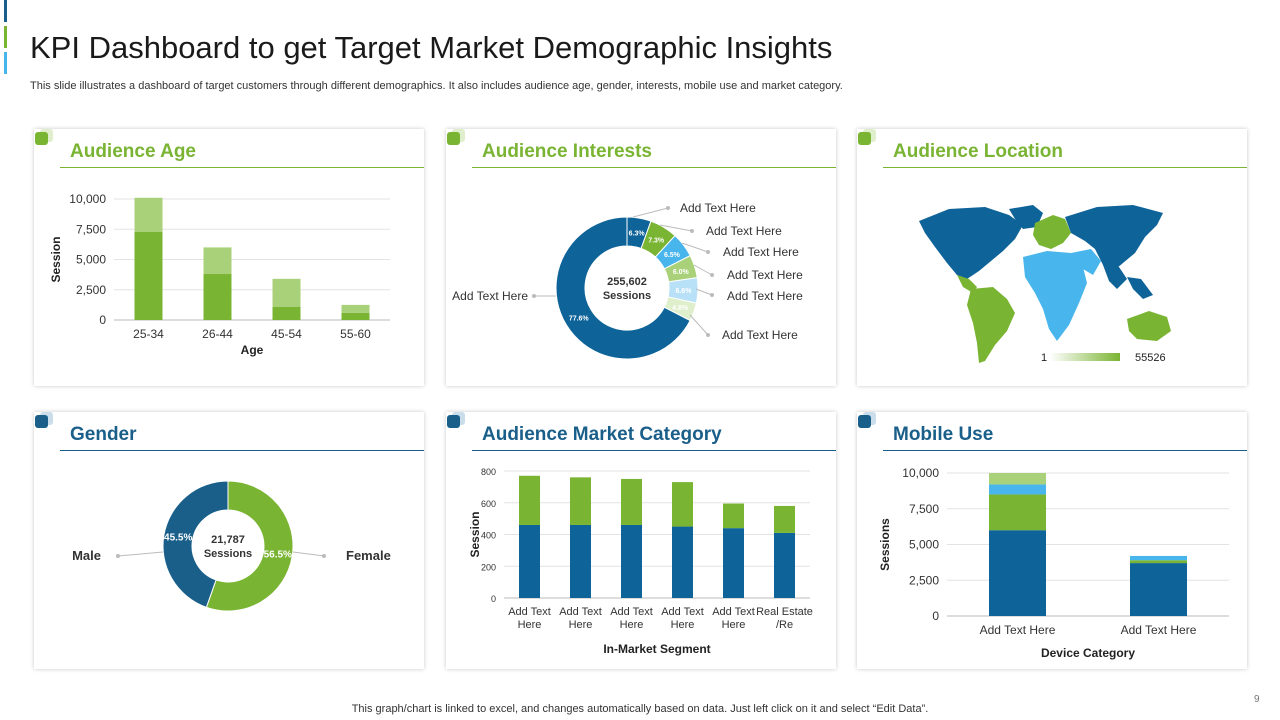 This screenshot has width=1280, height=720. I want to click on map-central-america, so click(967, 284).